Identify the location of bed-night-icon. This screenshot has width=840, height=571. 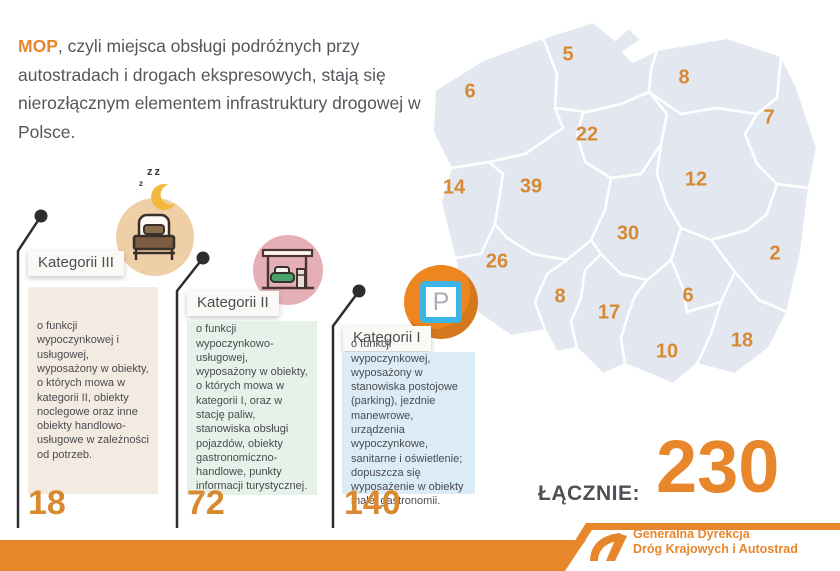
(155, 237).